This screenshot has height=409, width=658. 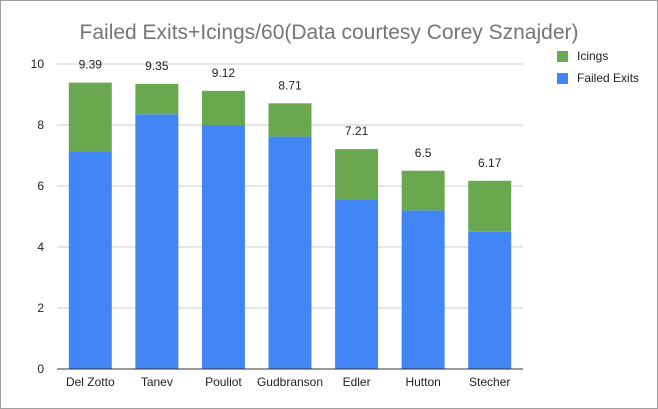 I want to click on x-tick-label: Tanev, so click(x=157, y=382).